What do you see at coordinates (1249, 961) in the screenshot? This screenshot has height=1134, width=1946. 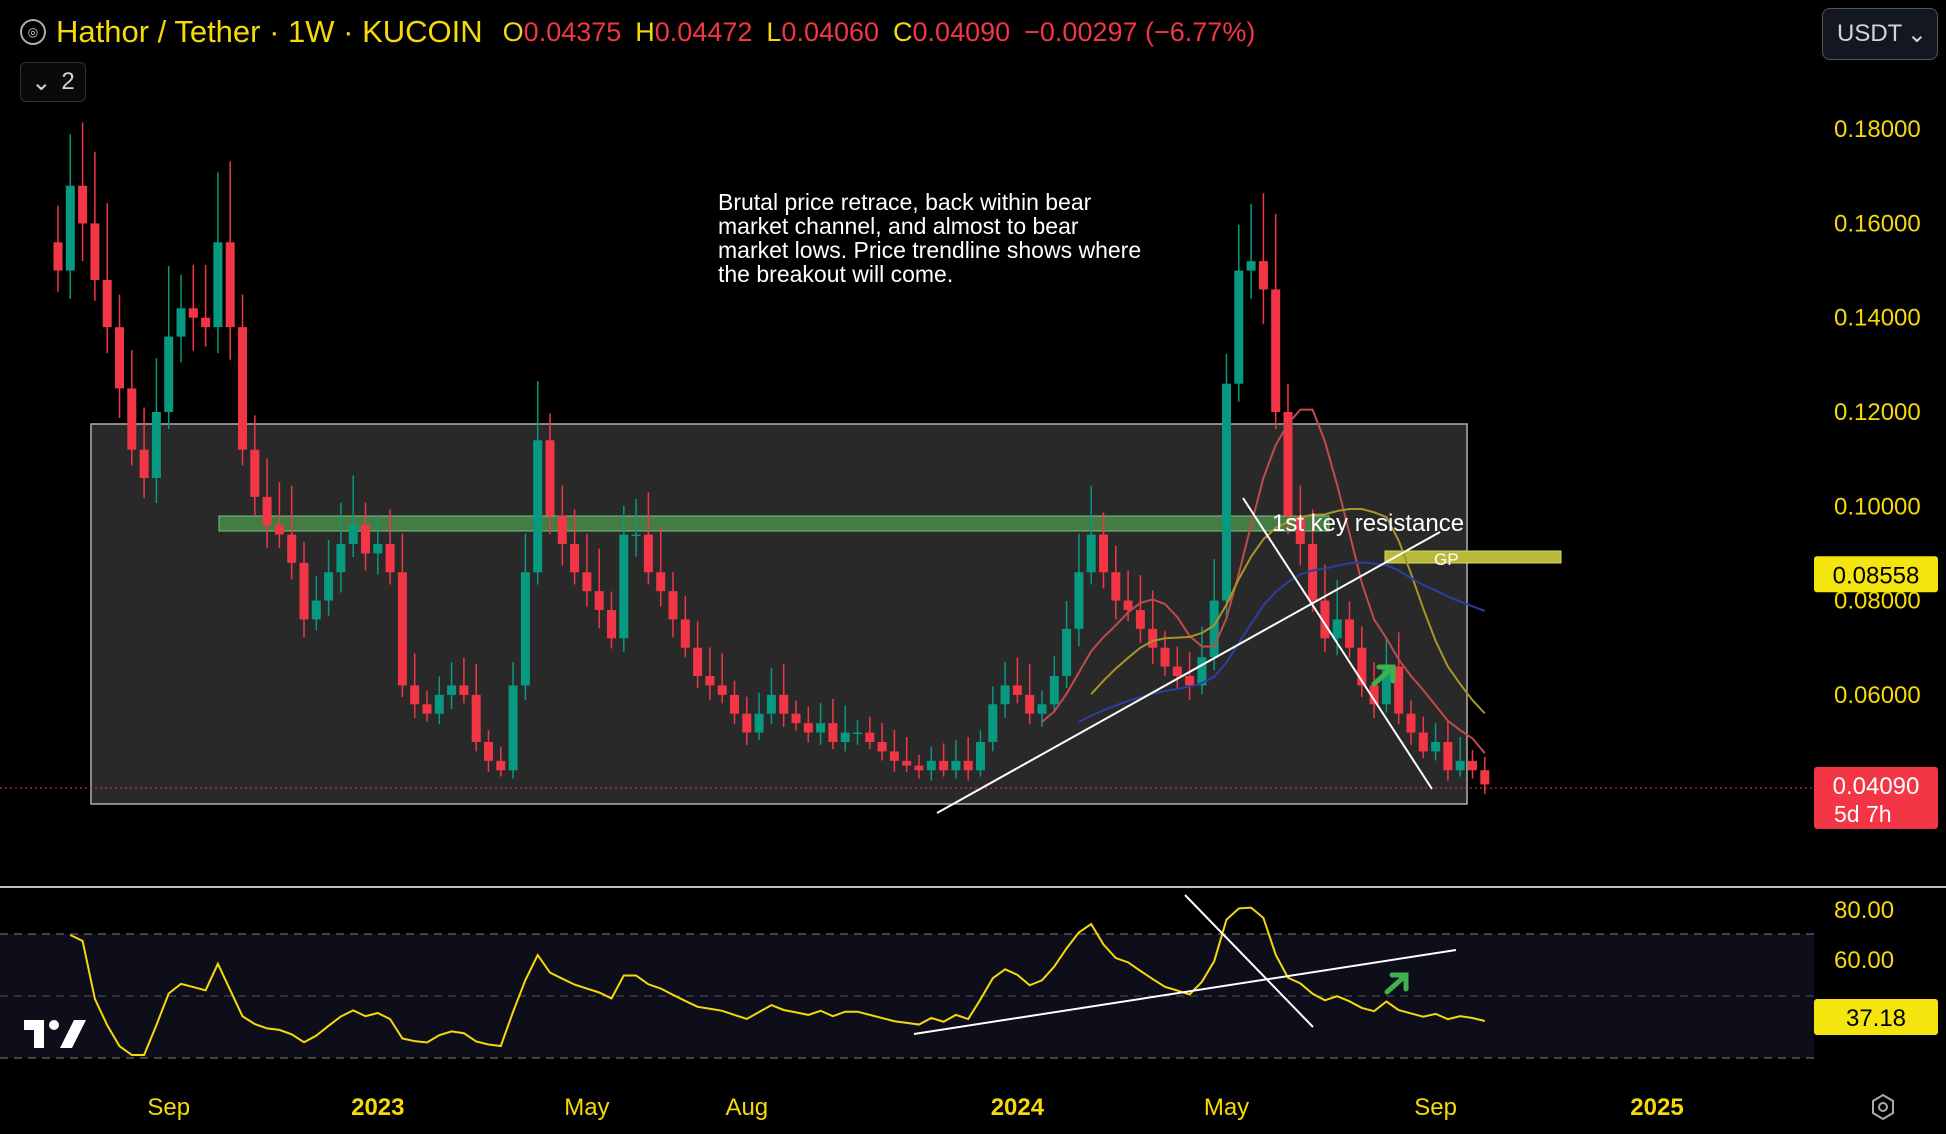 I see `rsi-falling-trendline` at bounding box center [1249, 961].